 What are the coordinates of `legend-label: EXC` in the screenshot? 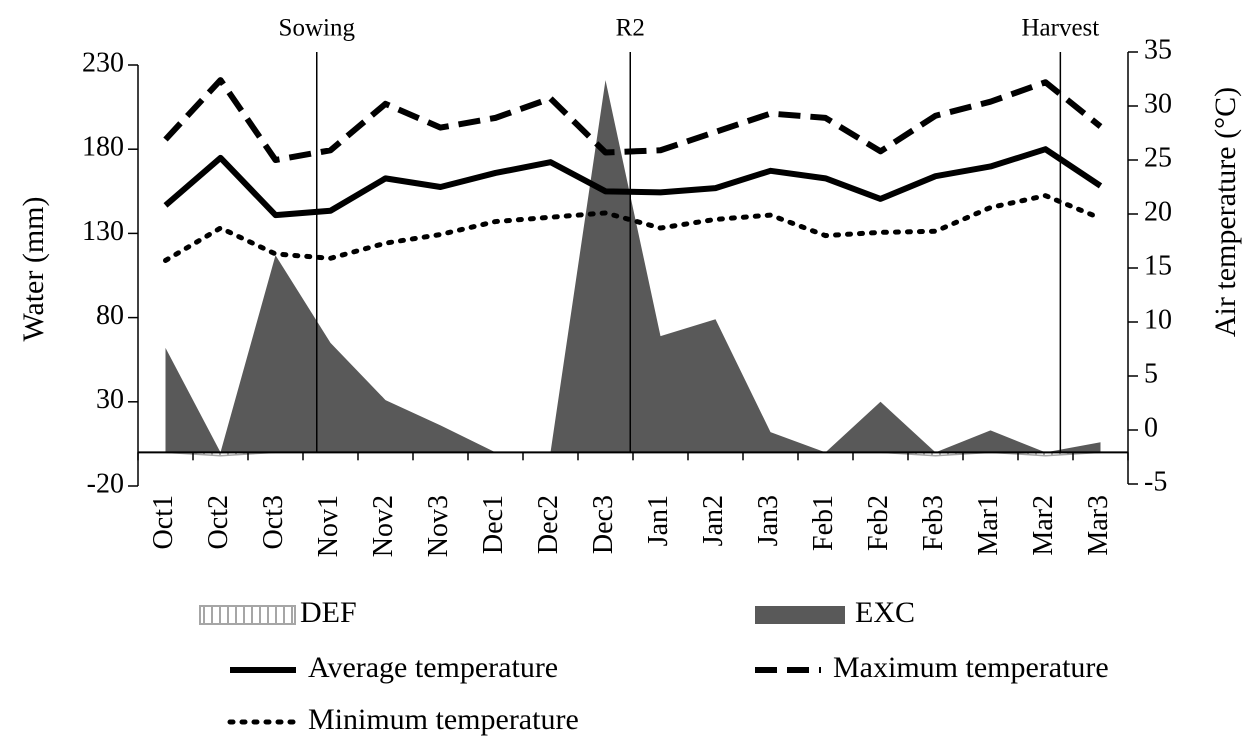 It's located at (885, 612).